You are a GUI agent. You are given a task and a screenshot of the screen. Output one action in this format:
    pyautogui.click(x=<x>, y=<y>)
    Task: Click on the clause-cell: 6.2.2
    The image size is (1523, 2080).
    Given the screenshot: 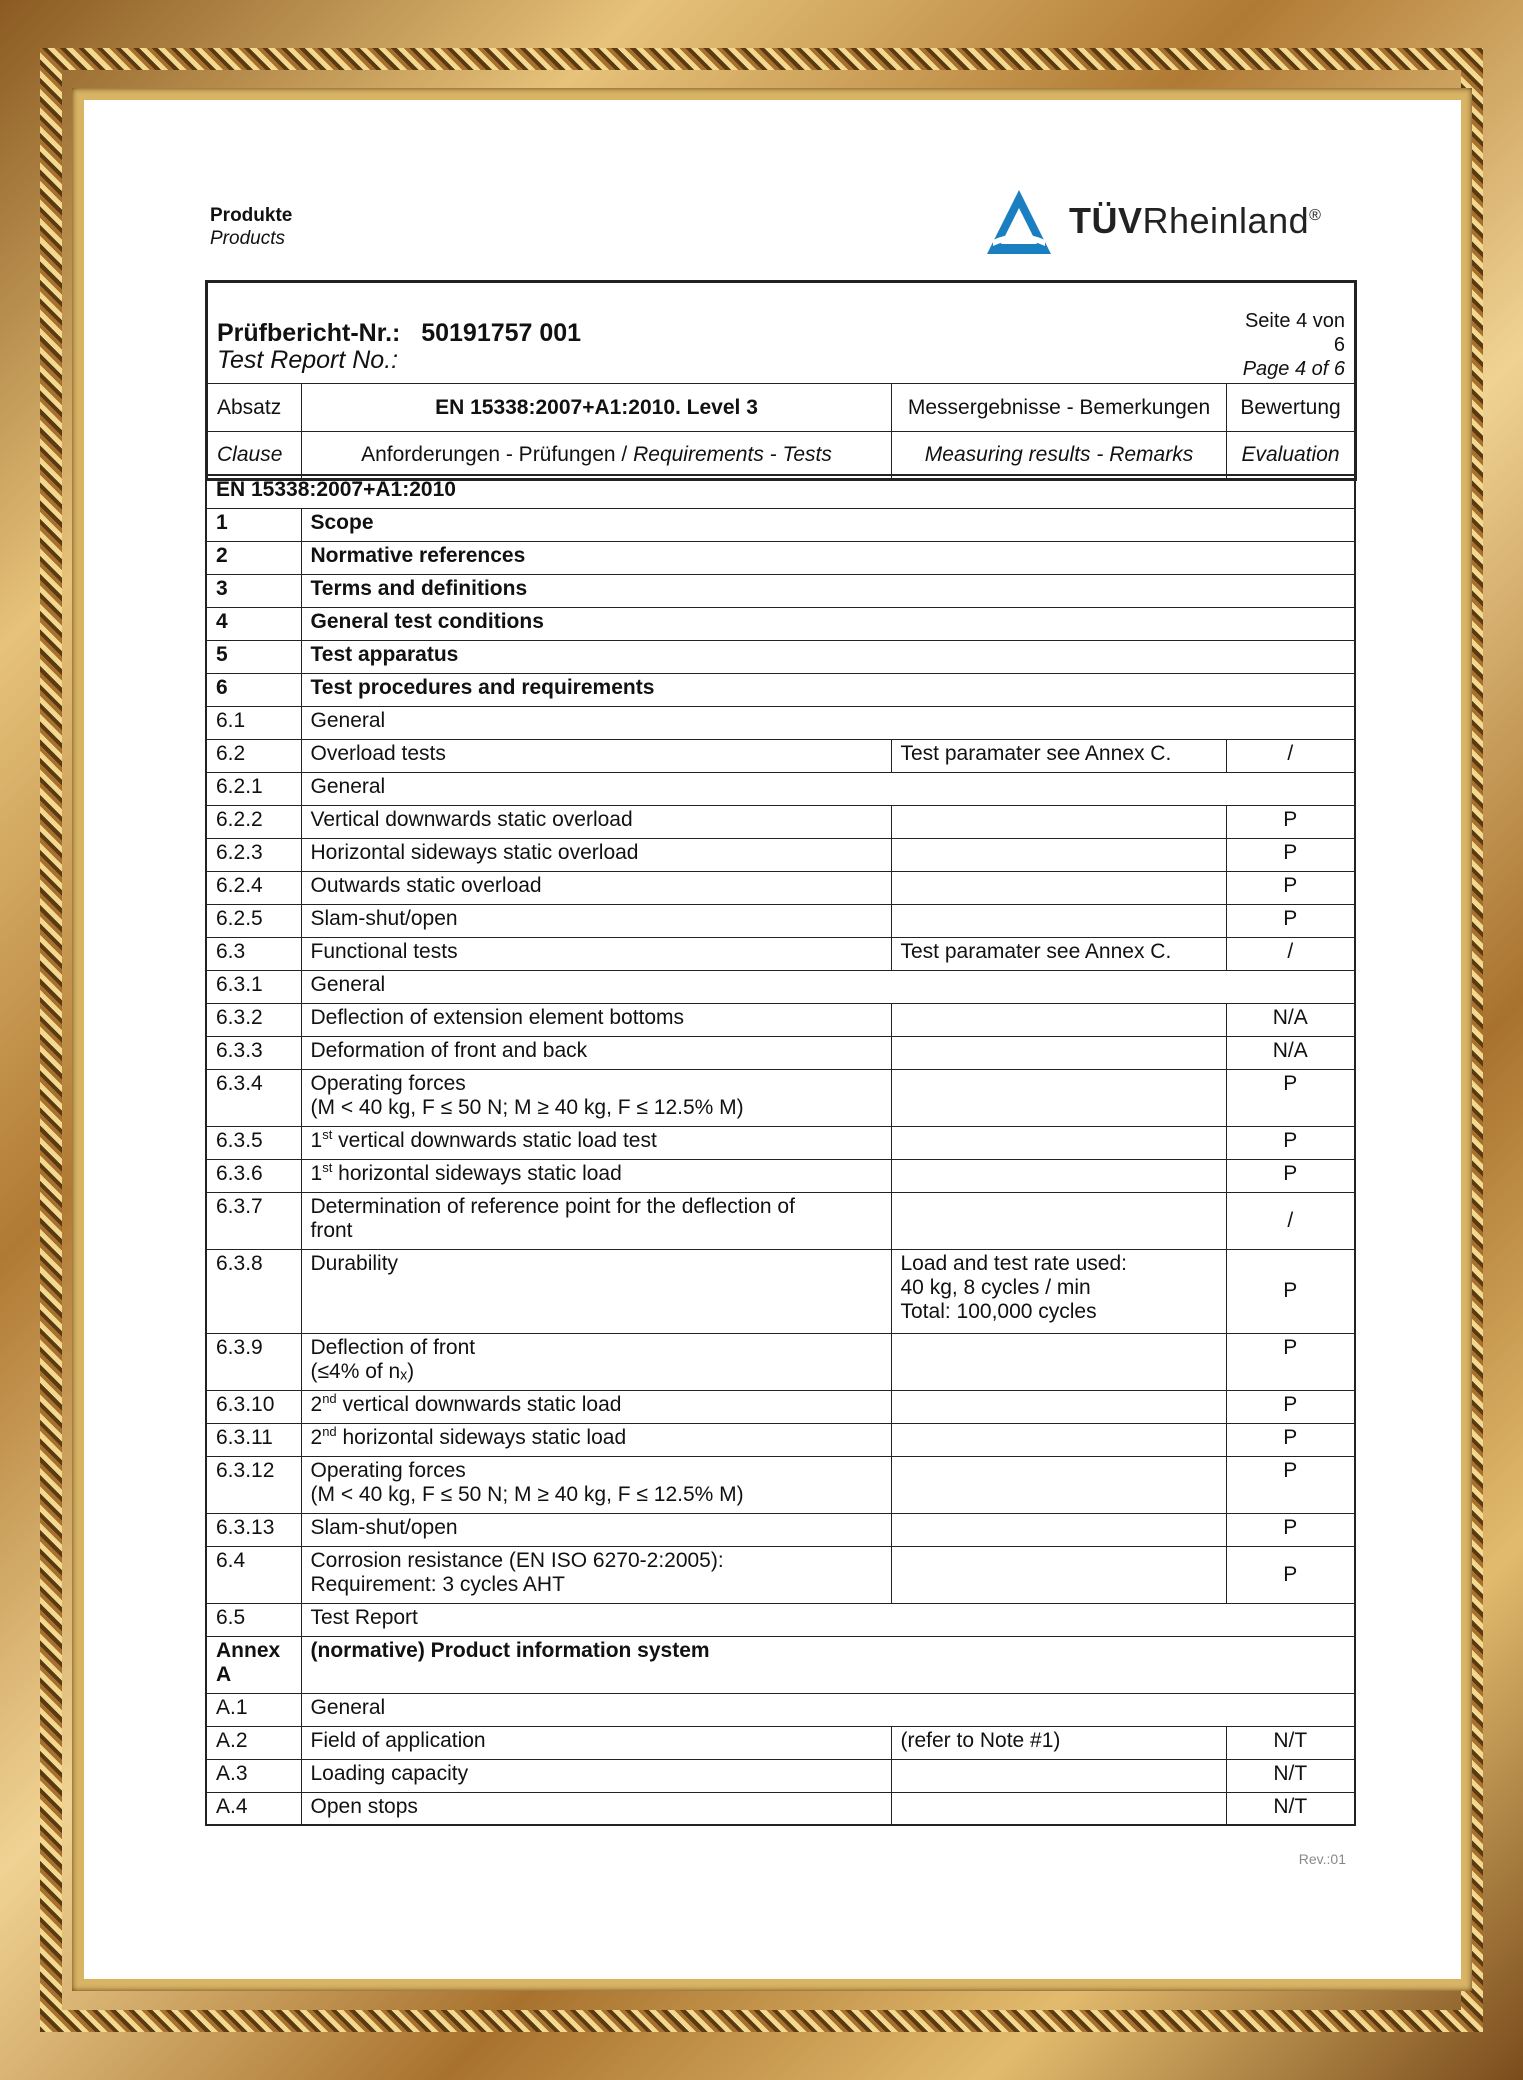 What is the action you would take?
    pyautogui.click(x=253, y=821)
    